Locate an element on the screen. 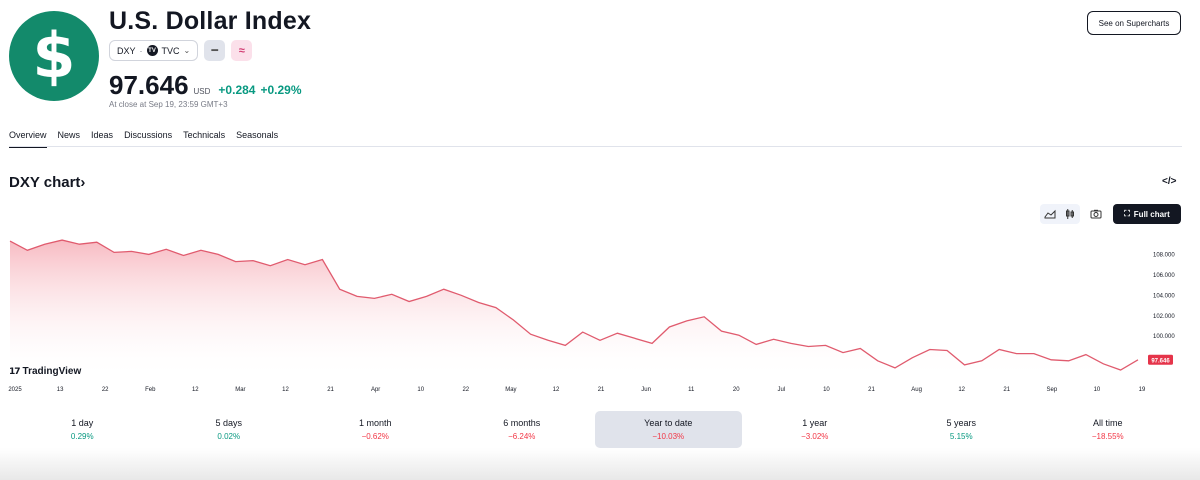  see-on-supercharts-button: See on Supercharts is located at coordinates (1134, 23).